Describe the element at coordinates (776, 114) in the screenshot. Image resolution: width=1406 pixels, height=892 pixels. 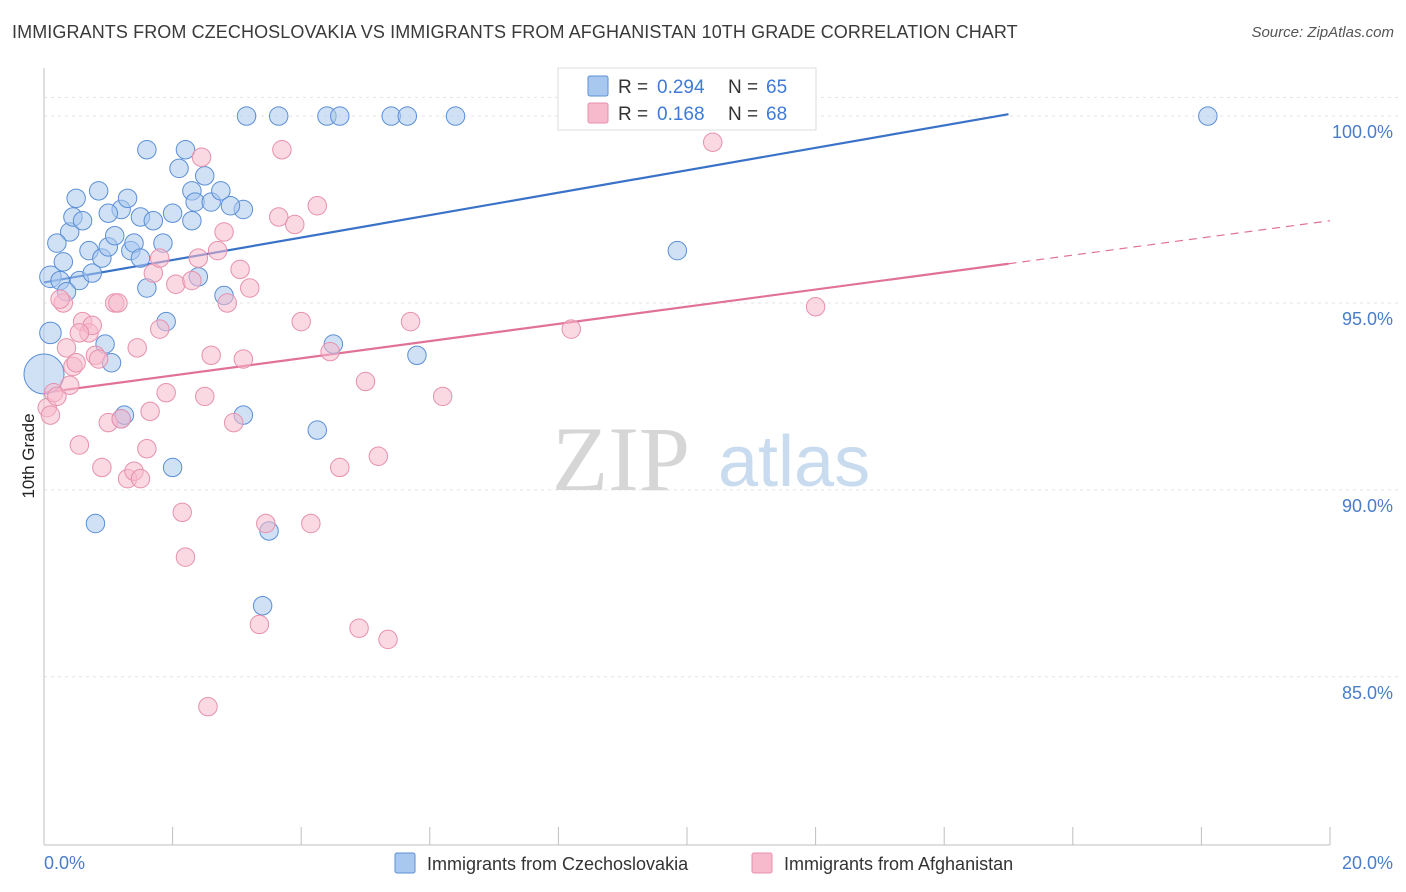
I see `legend-n-value-2: 68` at that location.